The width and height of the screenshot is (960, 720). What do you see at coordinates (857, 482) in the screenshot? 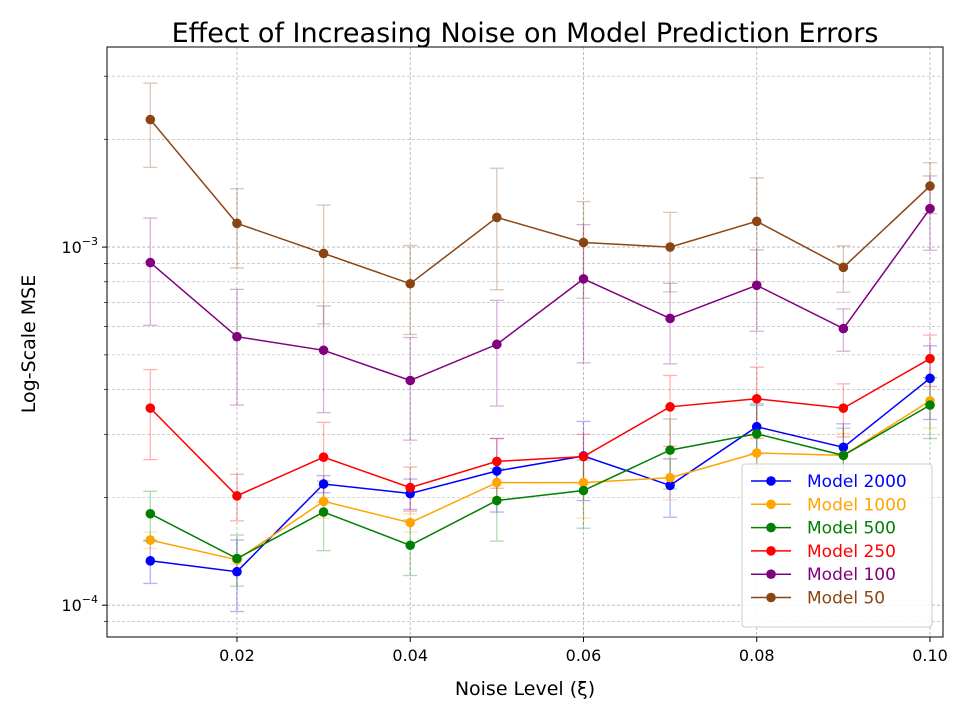
I see `legend-label: Model 2000` at bounding box center [857, 482].